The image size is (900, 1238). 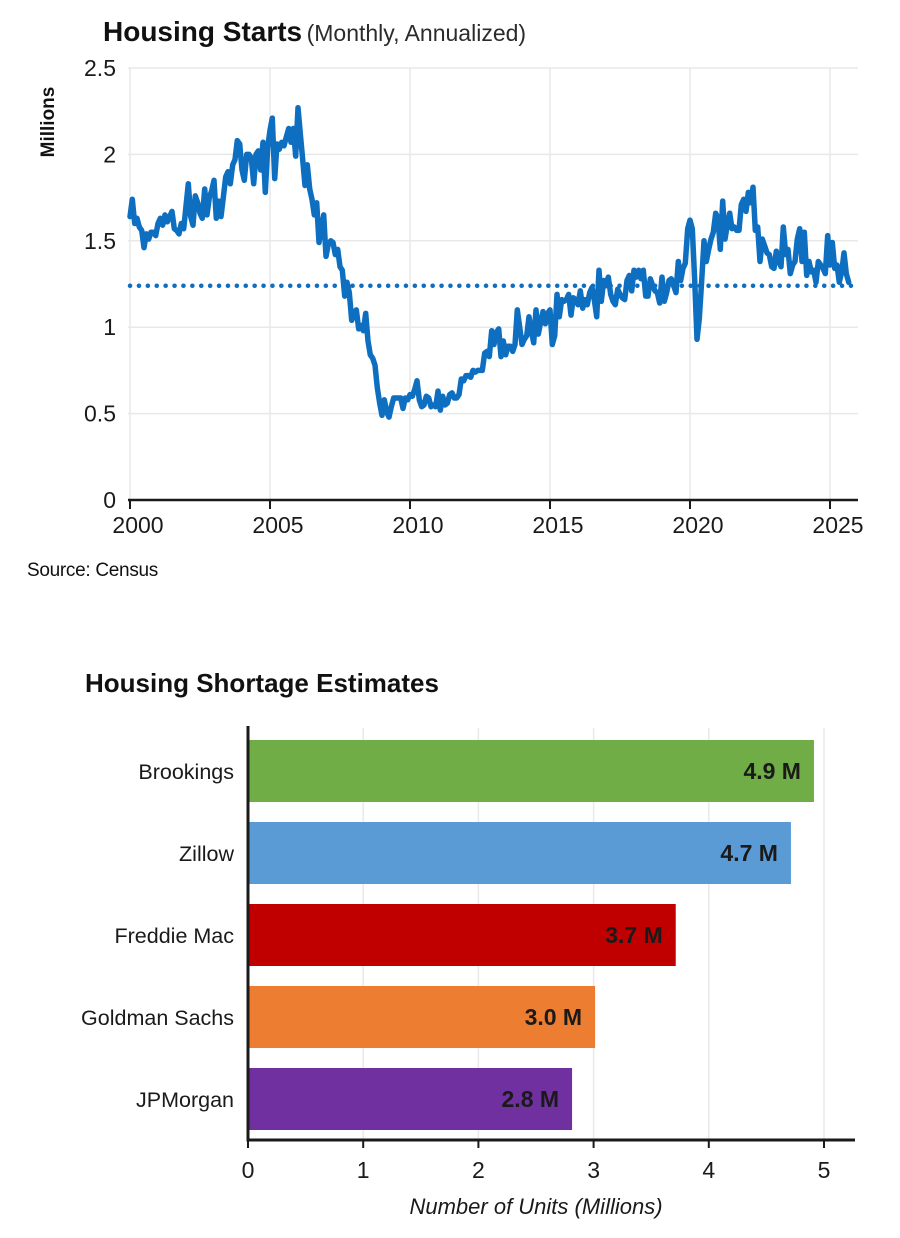 I want to click on svg-text: Goldman Sachs, so click(x=157, y=1018).